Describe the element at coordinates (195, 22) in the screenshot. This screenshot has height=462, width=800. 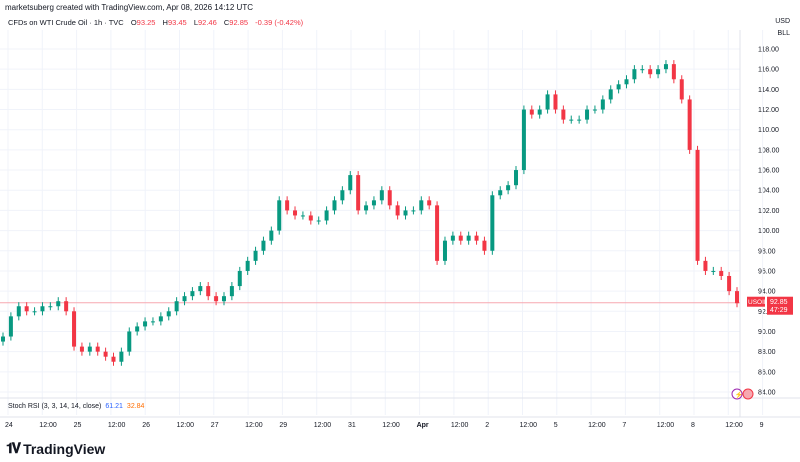
I see `low-label: L` at that location.